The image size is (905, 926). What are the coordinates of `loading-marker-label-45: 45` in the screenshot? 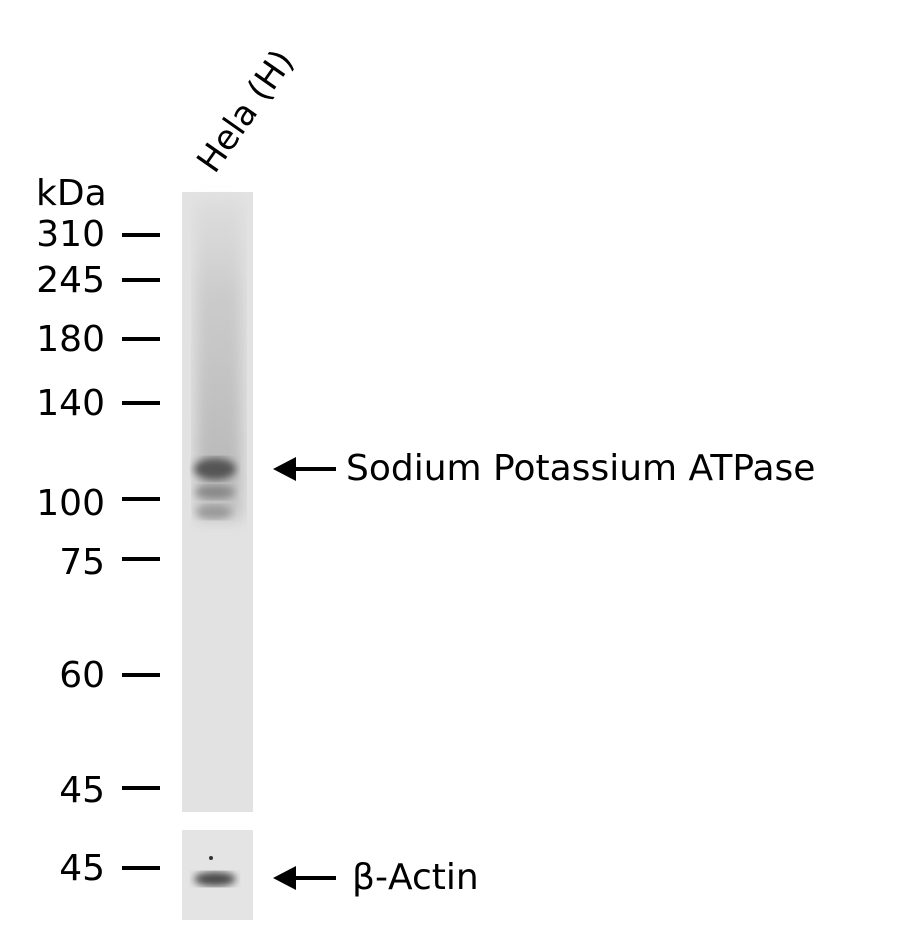 It's located at (82, 868).